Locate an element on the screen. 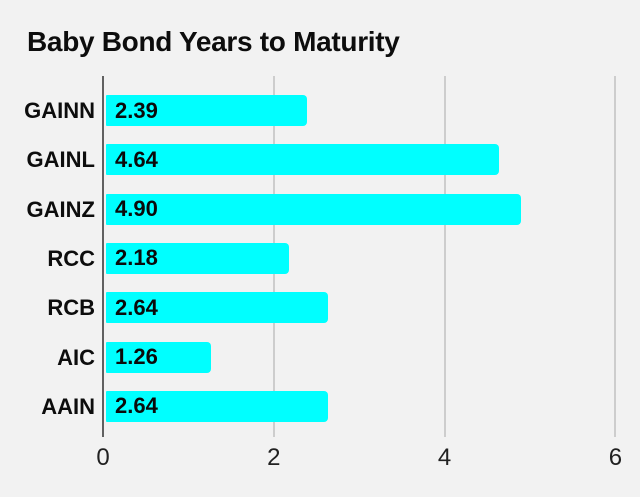 The image size is (640, 497). bar-gainl: 4.64 is located at coordinates (303, 160).